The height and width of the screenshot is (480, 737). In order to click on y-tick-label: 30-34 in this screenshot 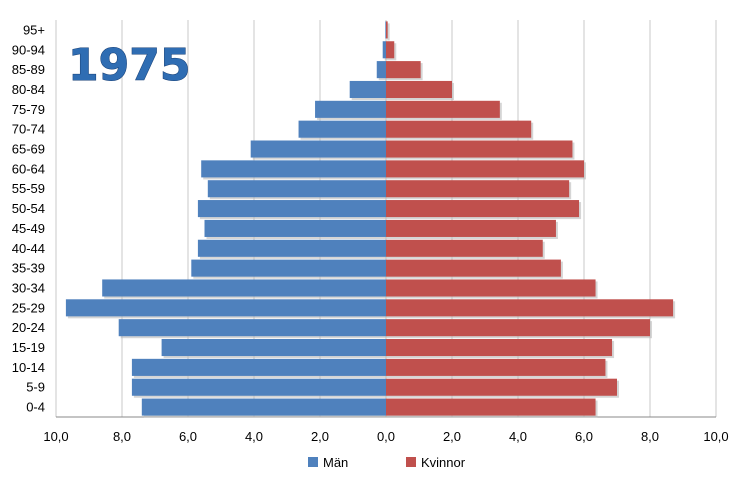, I will do `click(28, 287)`.